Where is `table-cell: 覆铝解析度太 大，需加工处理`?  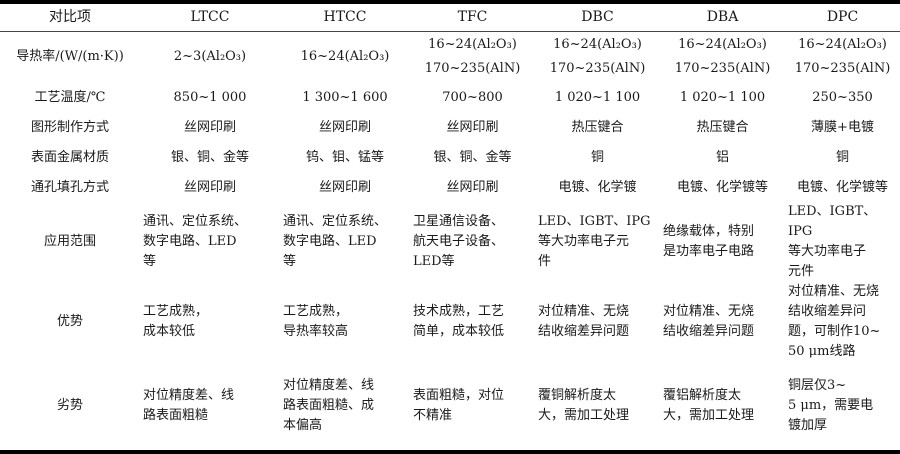
table-cell: 覆铝解析度太 大，需加工处理 is located at coordinates (722, 407).